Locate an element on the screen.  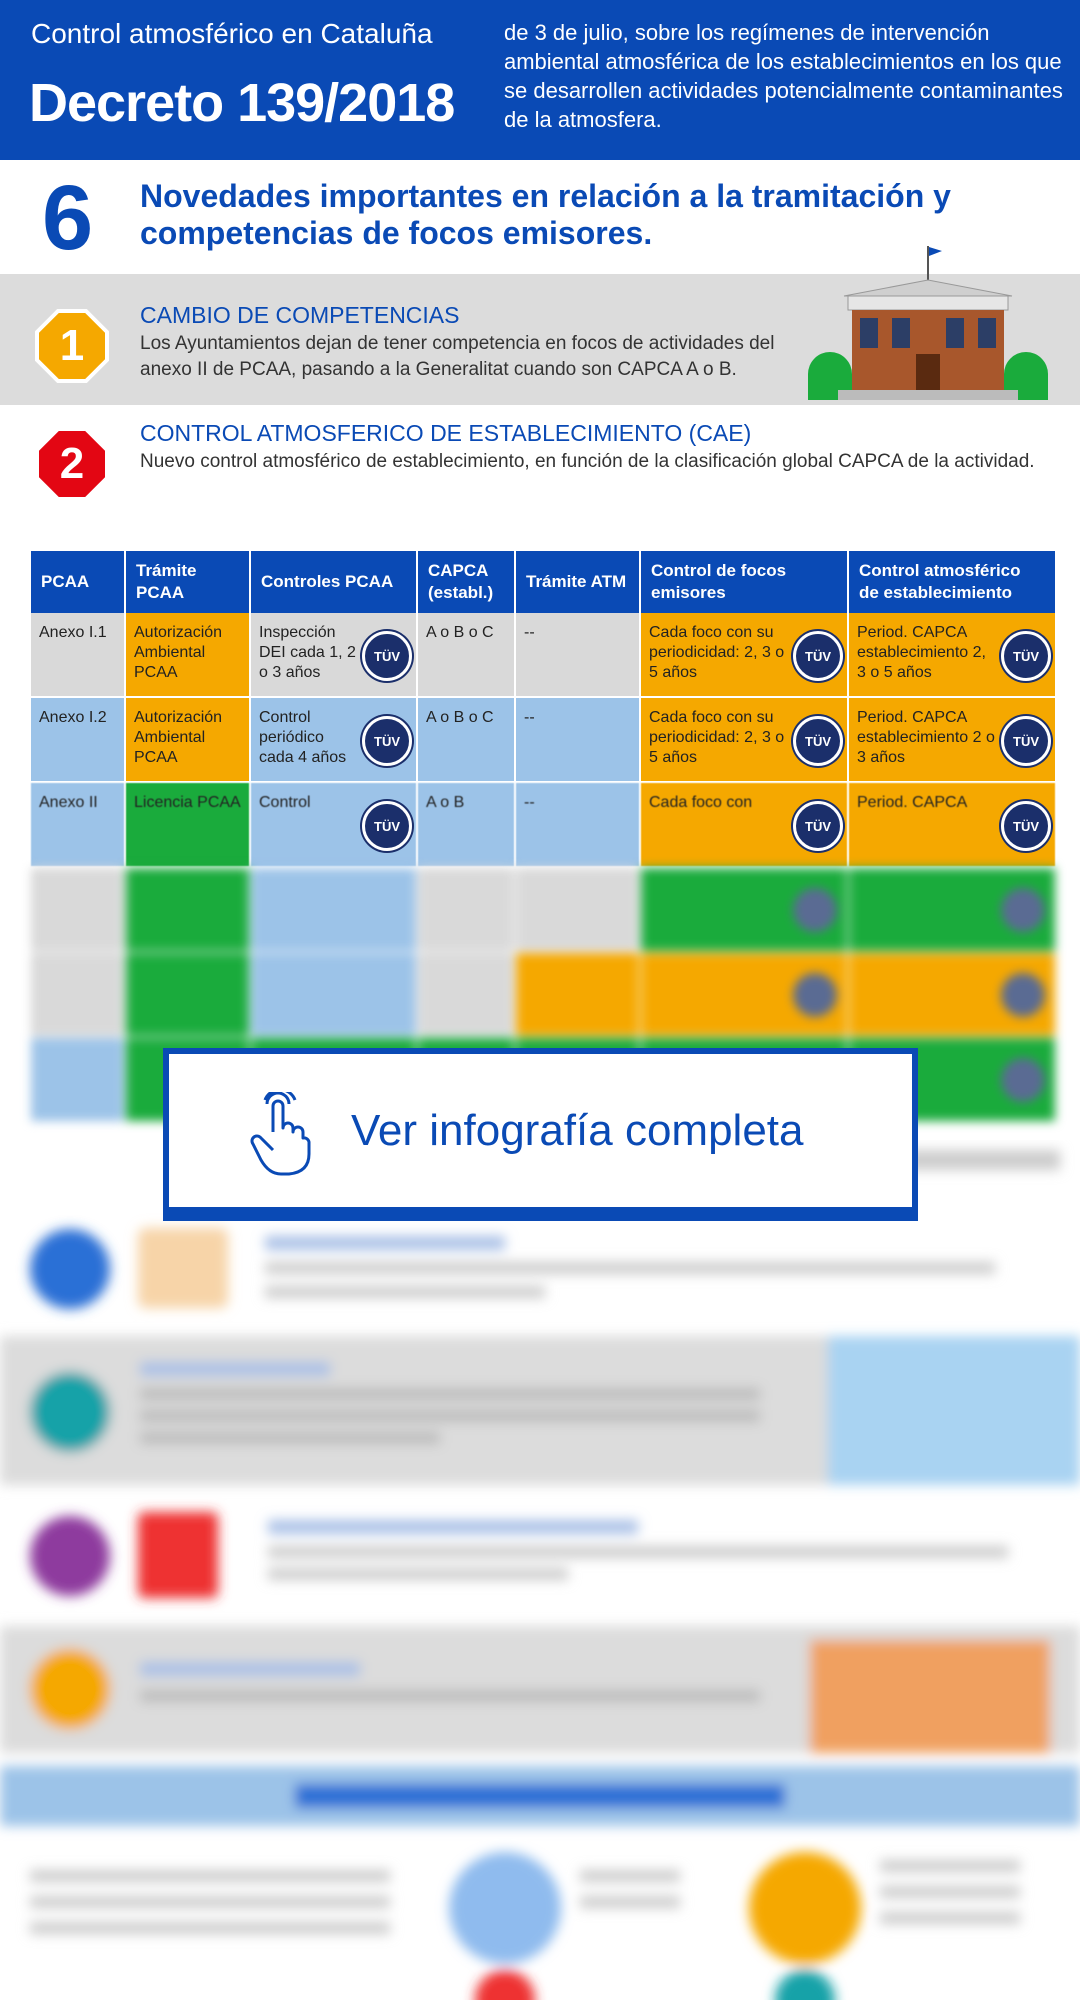
item-title: CAMBIO DE COMPETENCIAS is located at coordinates (300, 315).